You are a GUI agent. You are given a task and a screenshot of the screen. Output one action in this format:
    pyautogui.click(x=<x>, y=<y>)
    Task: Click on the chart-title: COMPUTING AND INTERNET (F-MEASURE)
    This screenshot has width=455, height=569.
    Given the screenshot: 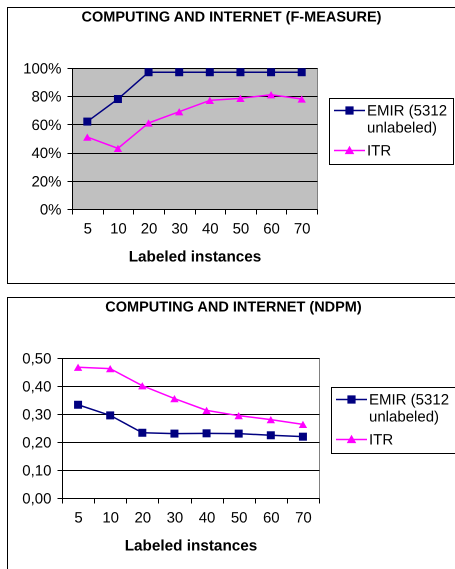 What is the action you would take?
    pyautogui.click(x=232, y=18)
    